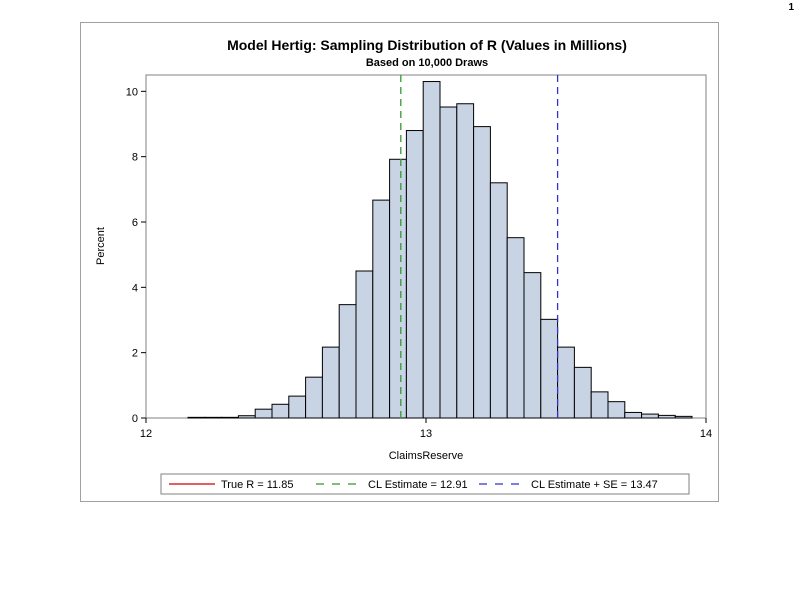 The height and width of the screenshot is (600, 800). Describe the element at coordinates (132, 92) in the screenshot. I see `y-tick-label-10: 10` at that location.